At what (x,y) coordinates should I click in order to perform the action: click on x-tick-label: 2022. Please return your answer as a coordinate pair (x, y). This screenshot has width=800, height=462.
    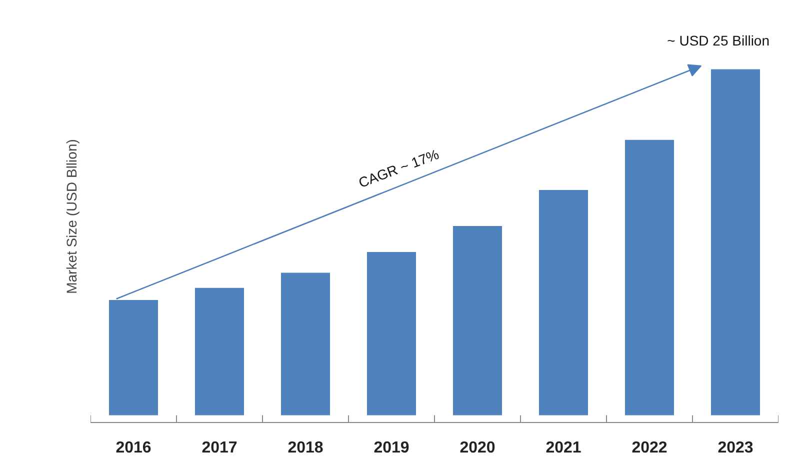
    Looking at the image, I should click on (650, 448).